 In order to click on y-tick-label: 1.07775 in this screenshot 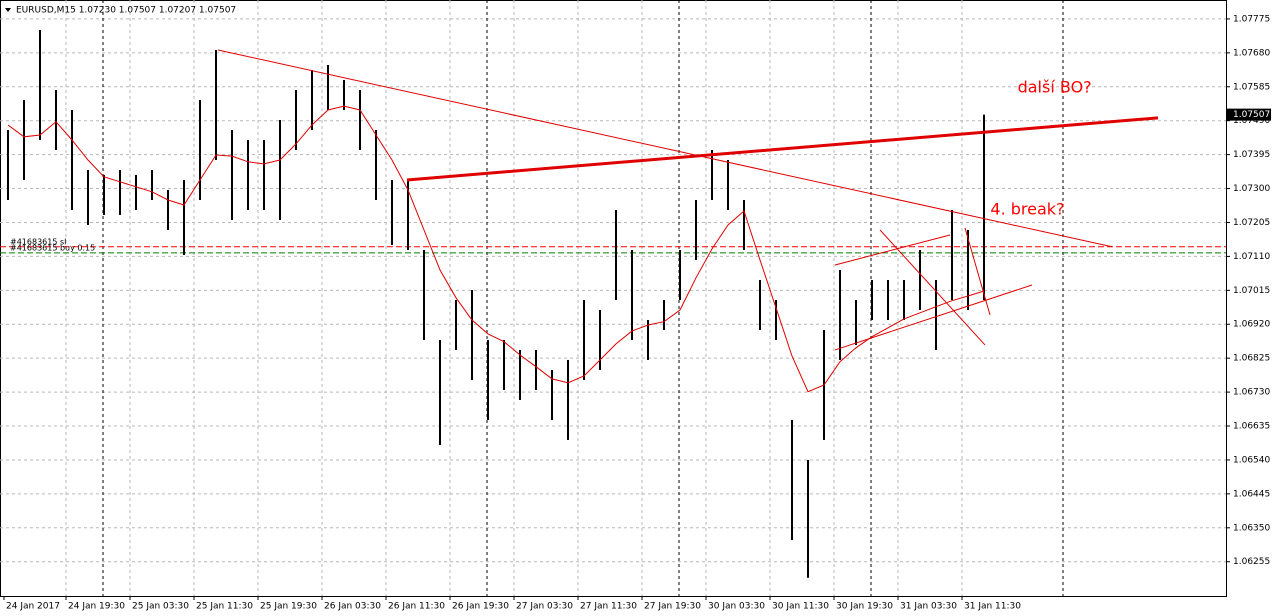, I will do `click(1251, 19)`.